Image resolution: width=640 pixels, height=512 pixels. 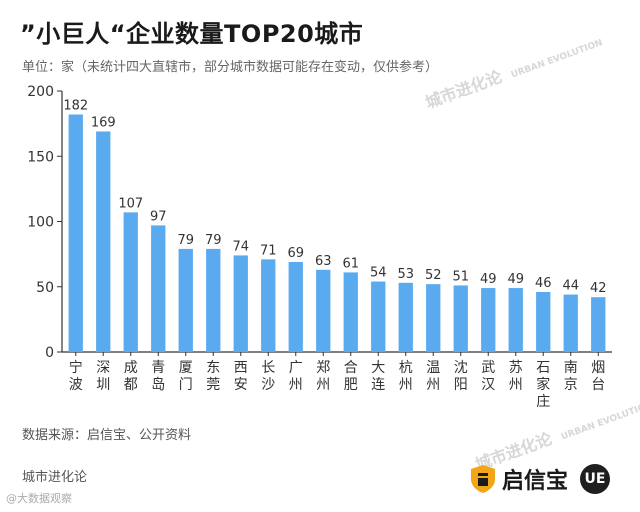 What do you see at coordinates (40, 157) in the screenshot?
I see `y-tick-label: 150` at bounding box center [40, 157].